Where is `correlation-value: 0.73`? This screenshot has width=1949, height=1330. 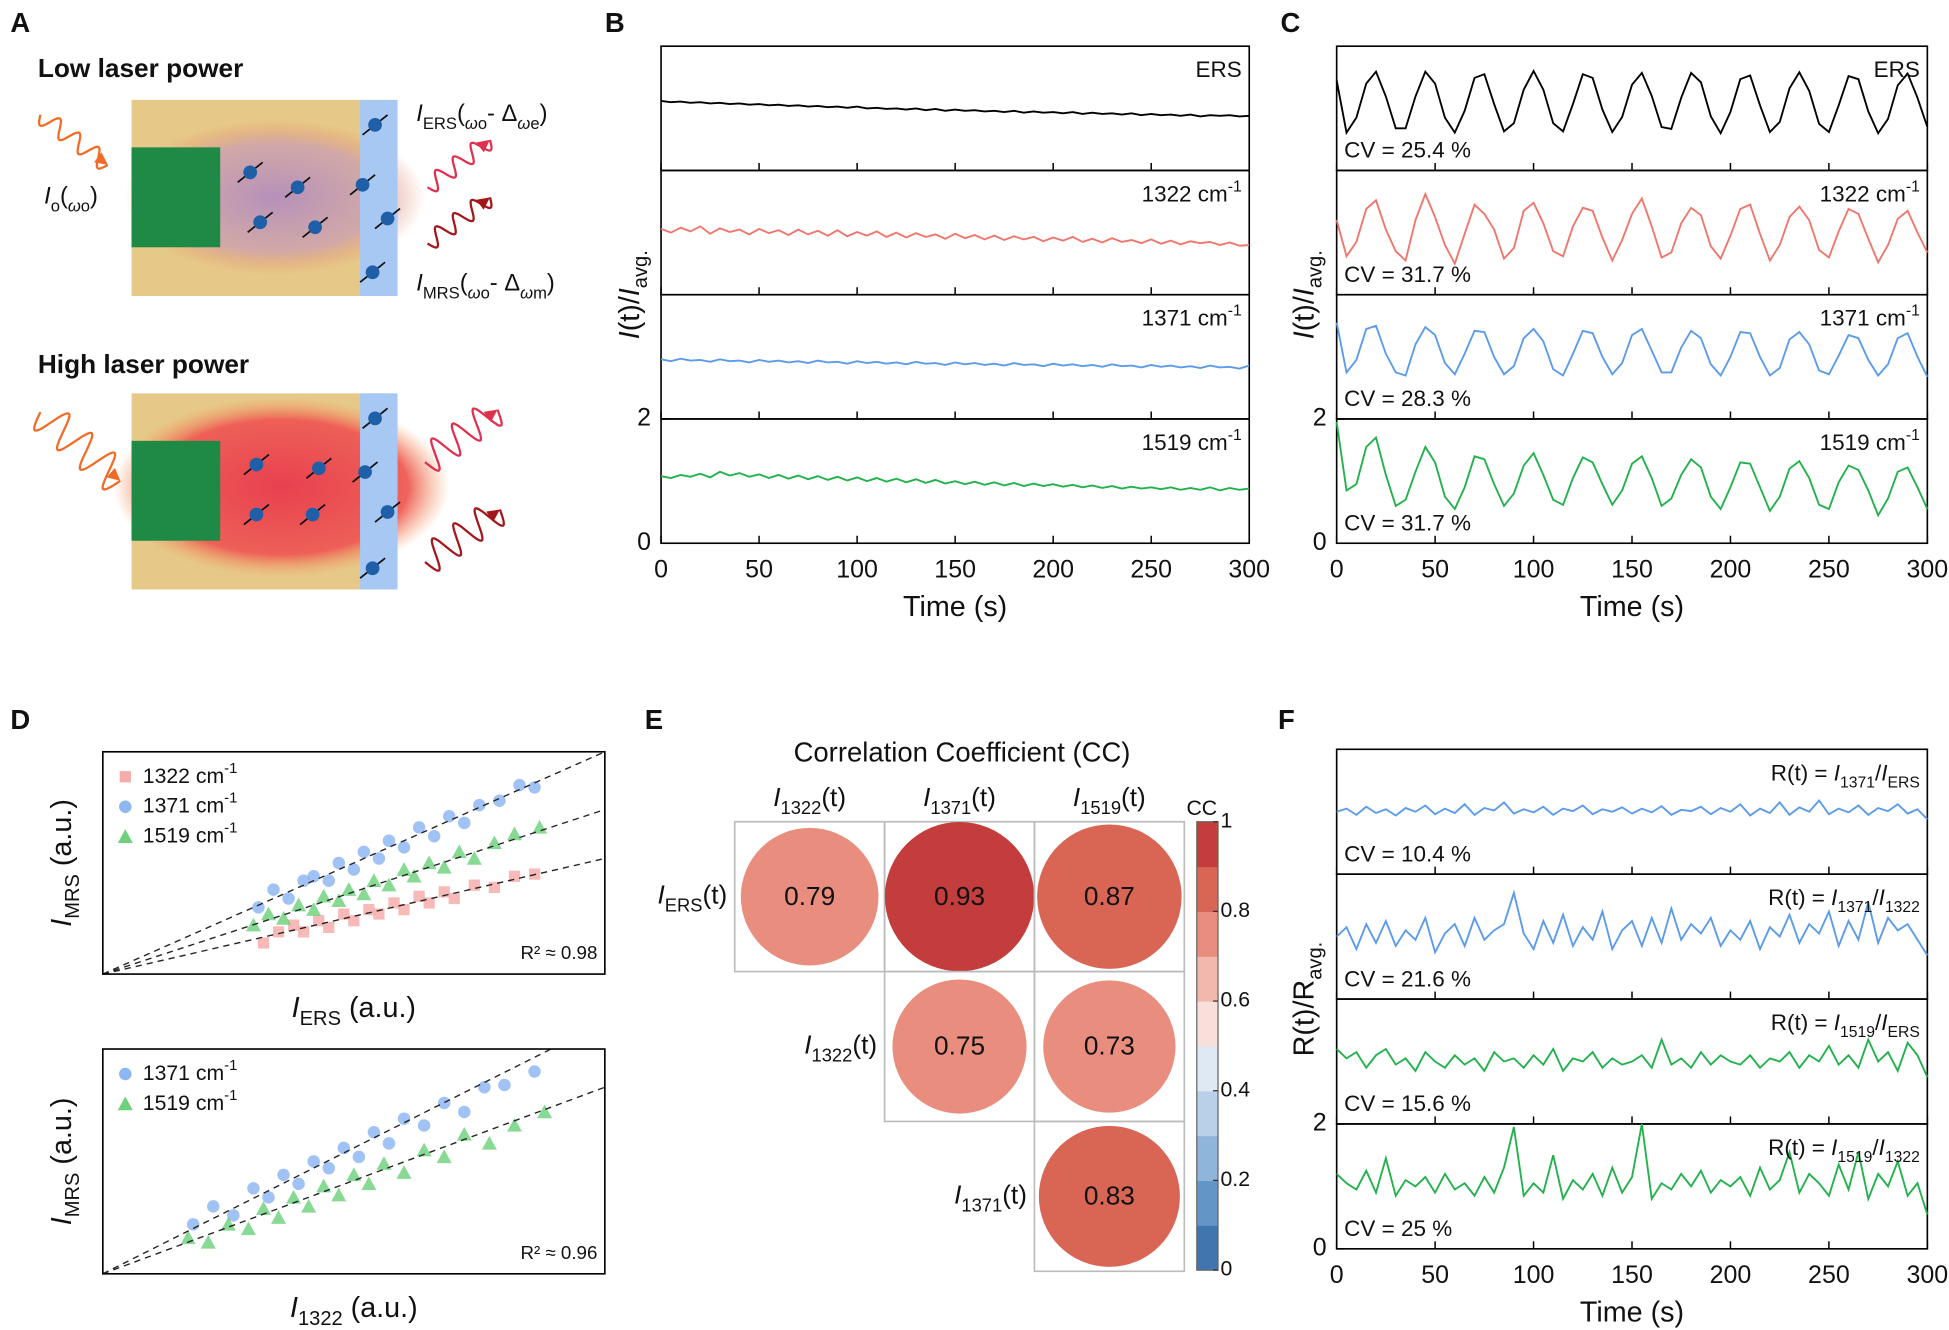 correlation-value: 0.73 is located at coordinates (1109, 1046).